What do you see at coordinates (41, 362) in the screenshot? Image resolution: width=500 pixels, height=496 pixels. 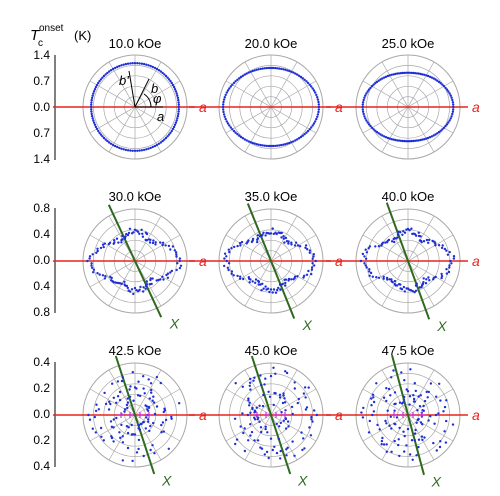 I see `tick-label: 0.4` at bounding box center [41, 362].